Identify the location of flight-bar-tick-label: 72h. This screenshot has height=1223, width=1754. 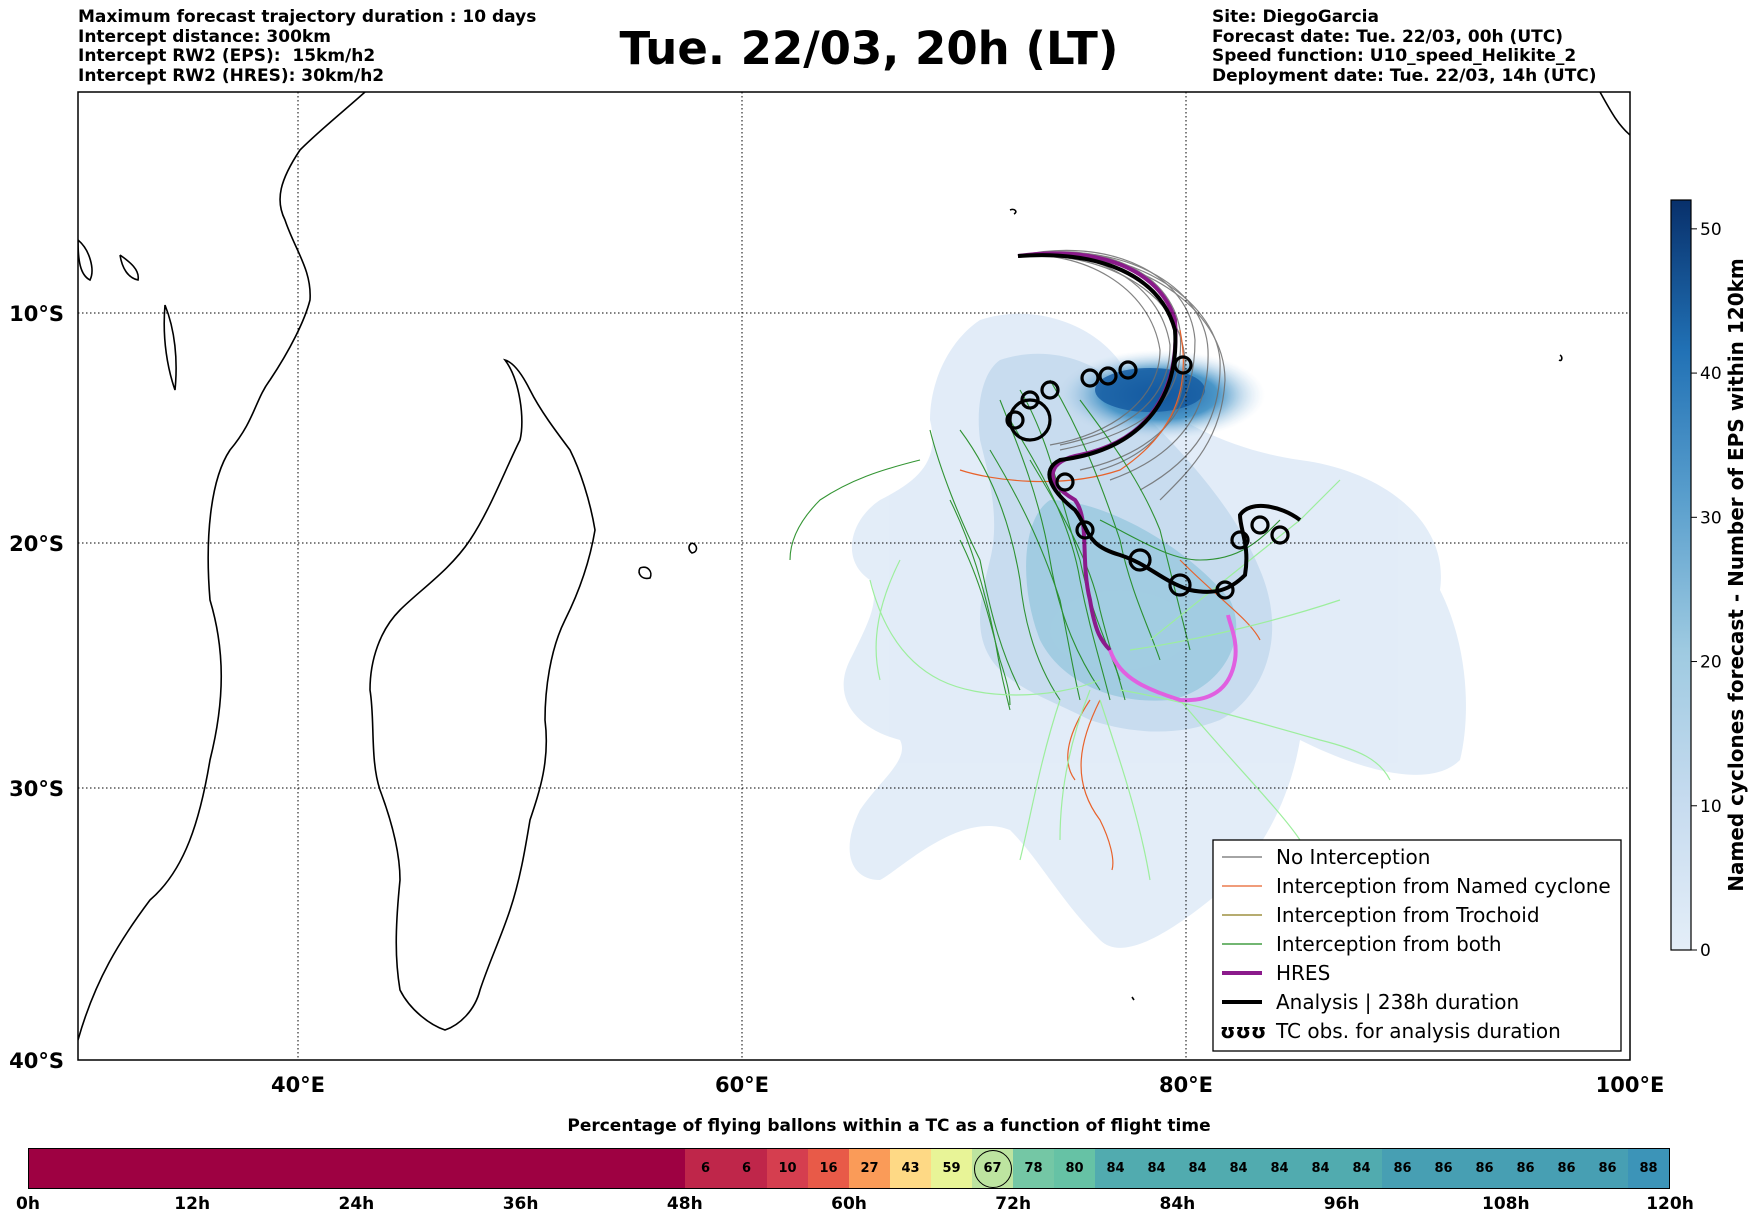
(1013, 1204).